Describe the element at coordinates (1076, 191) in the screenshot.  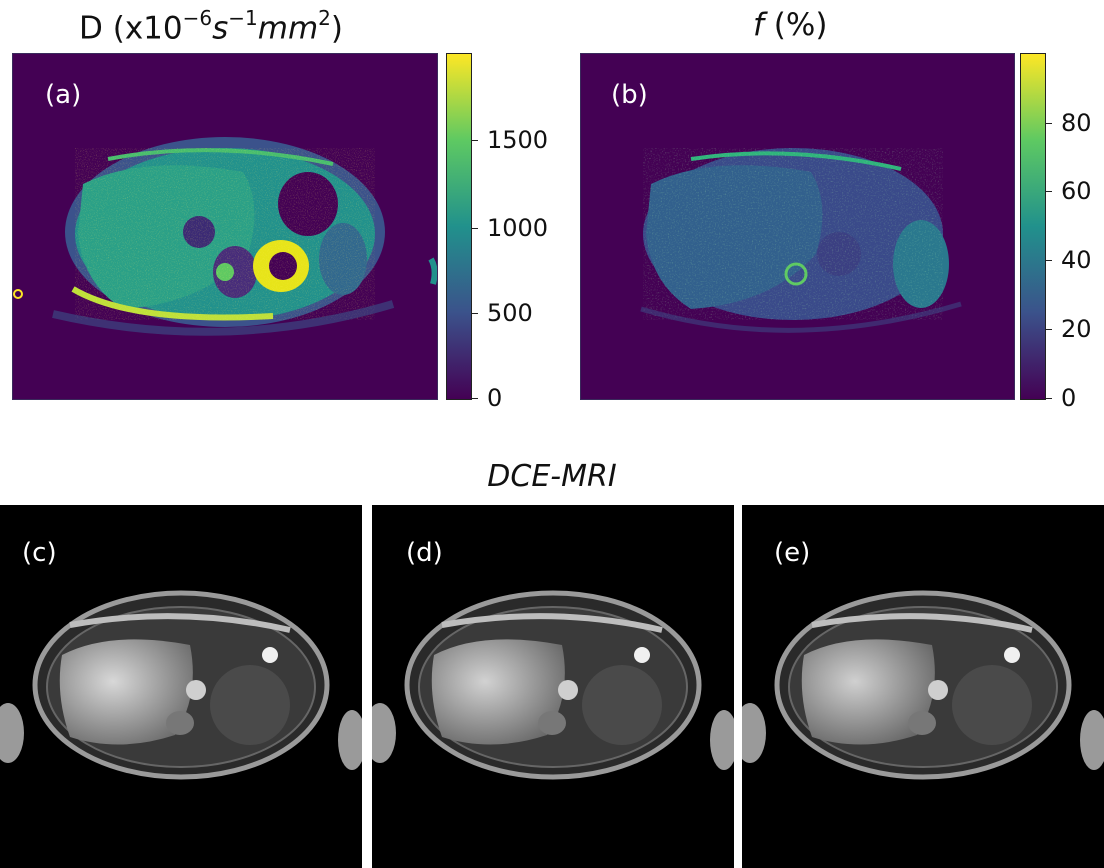
I see `tick-label: 60` at that location.